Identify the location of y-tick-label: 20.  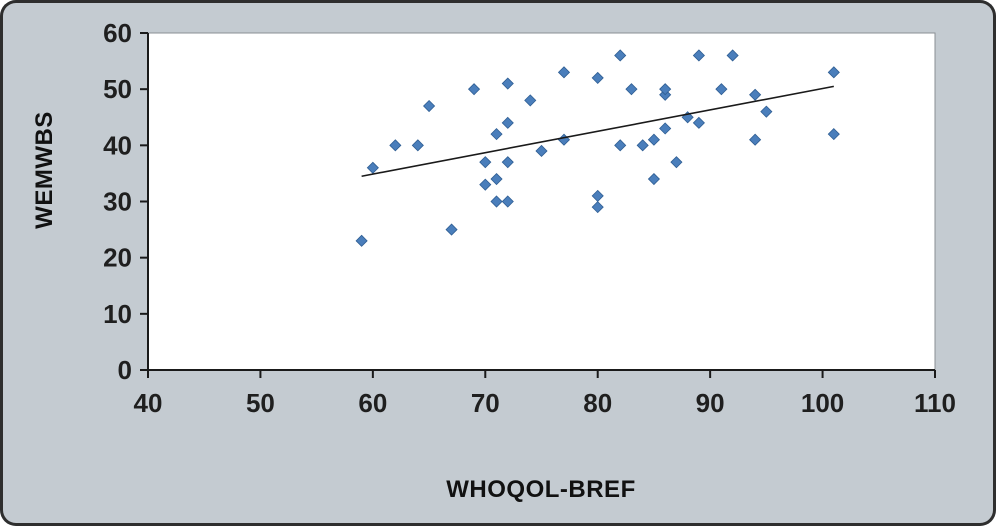
(117, 258).